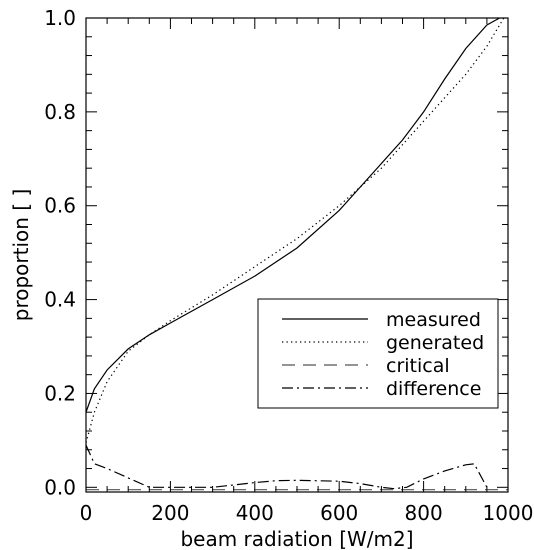  What do you see at coordinates (60, 487) in the screenshot?
I see `y-tick-label: 0.0` at bounding box center [60, 487].